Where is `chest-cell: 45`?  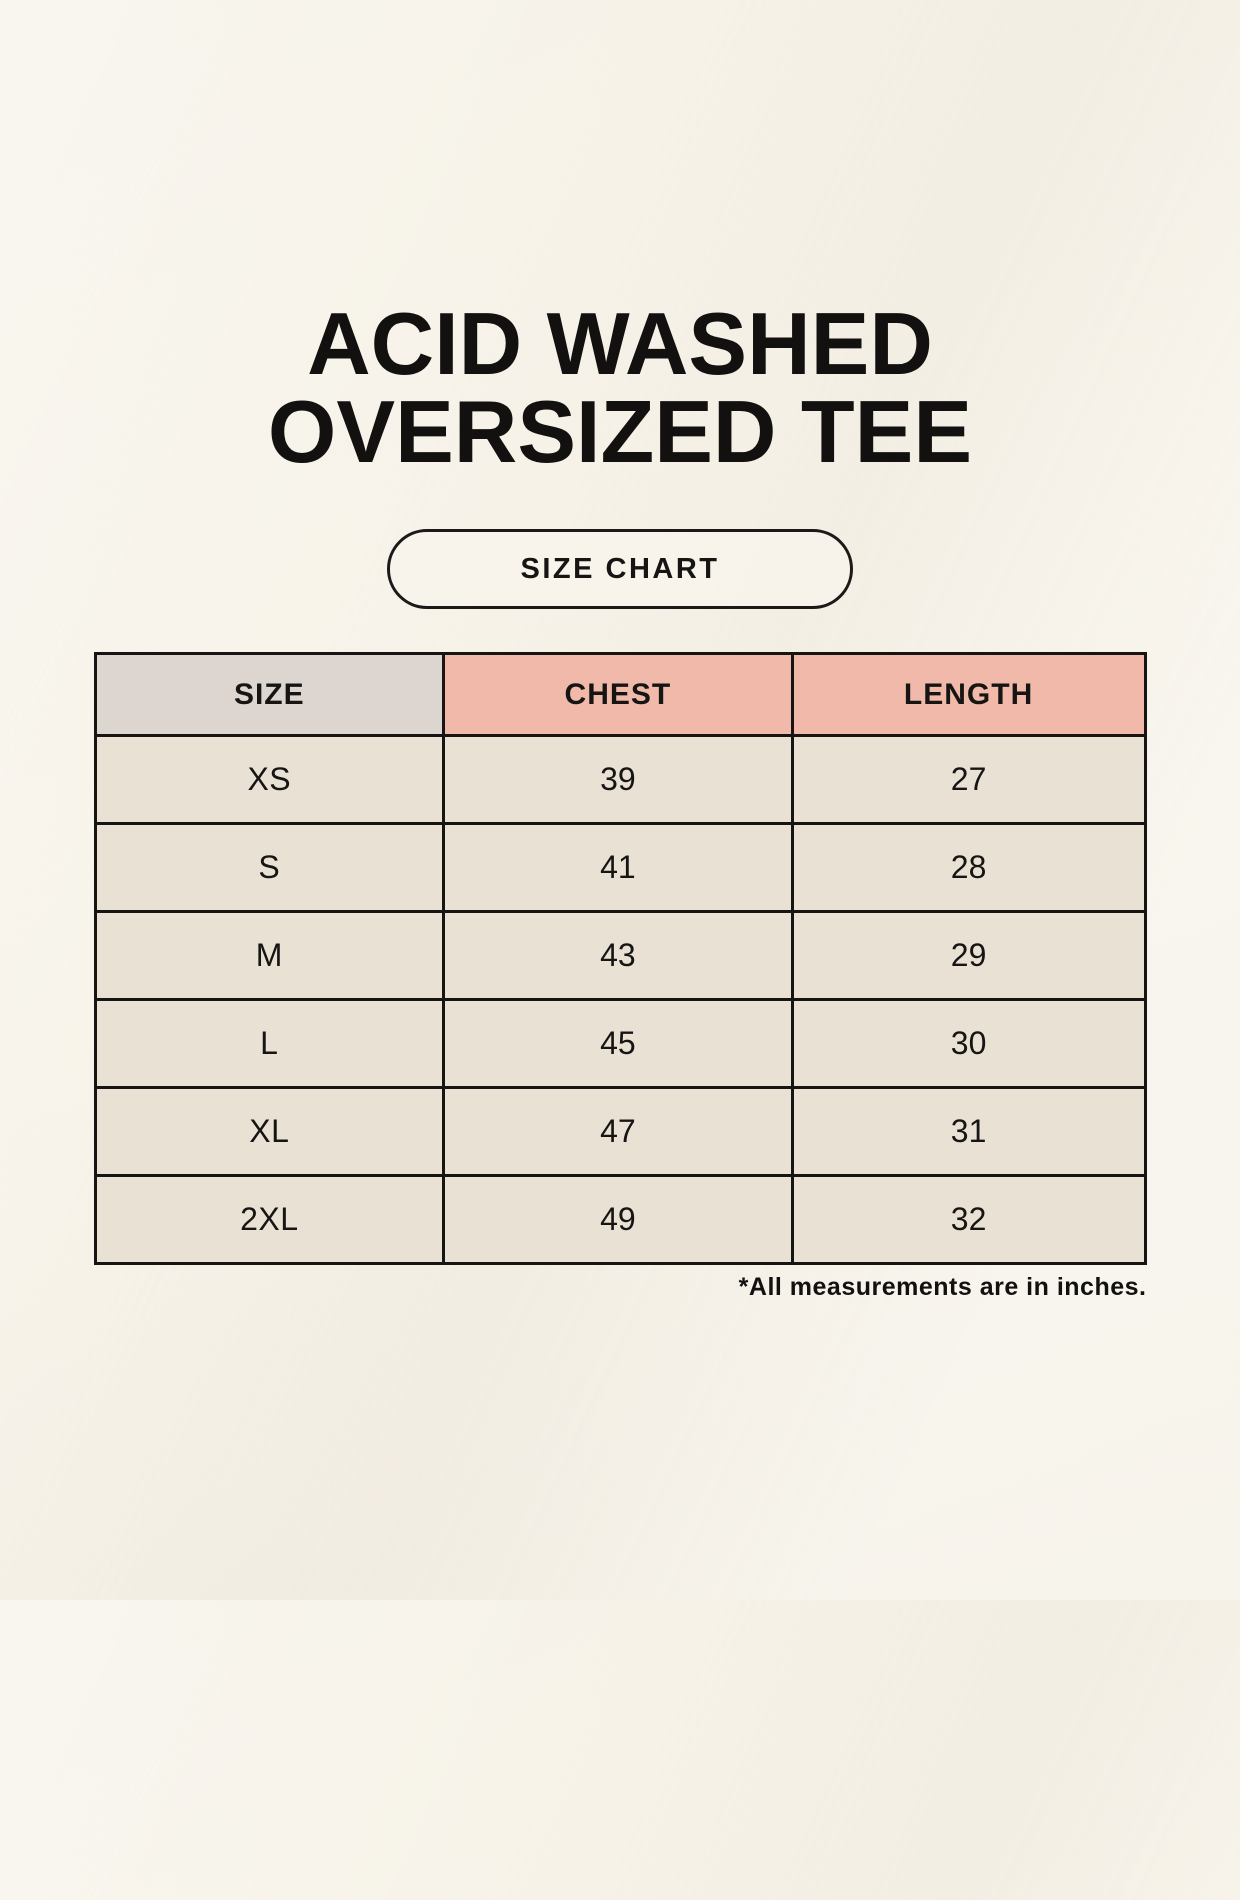
chest-cell: 45 is located at coordinates (618, 1043).